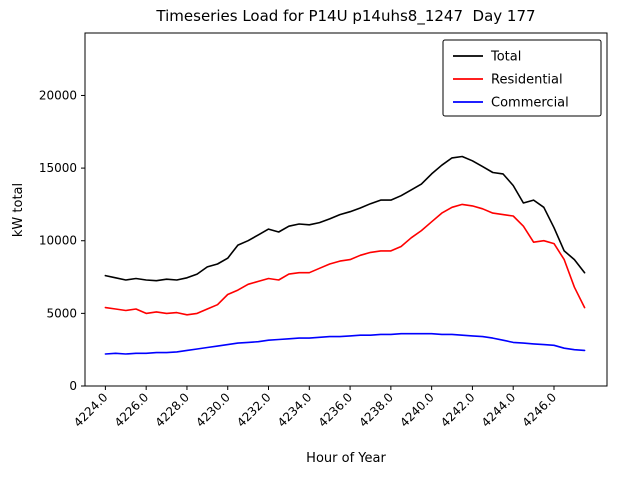 This screenshot has width=640, height=480. What do you see at coordinates (458, 410) in the screenshot?
I see `x-tick-label: 4242.0` at bounding box center [458, 410].